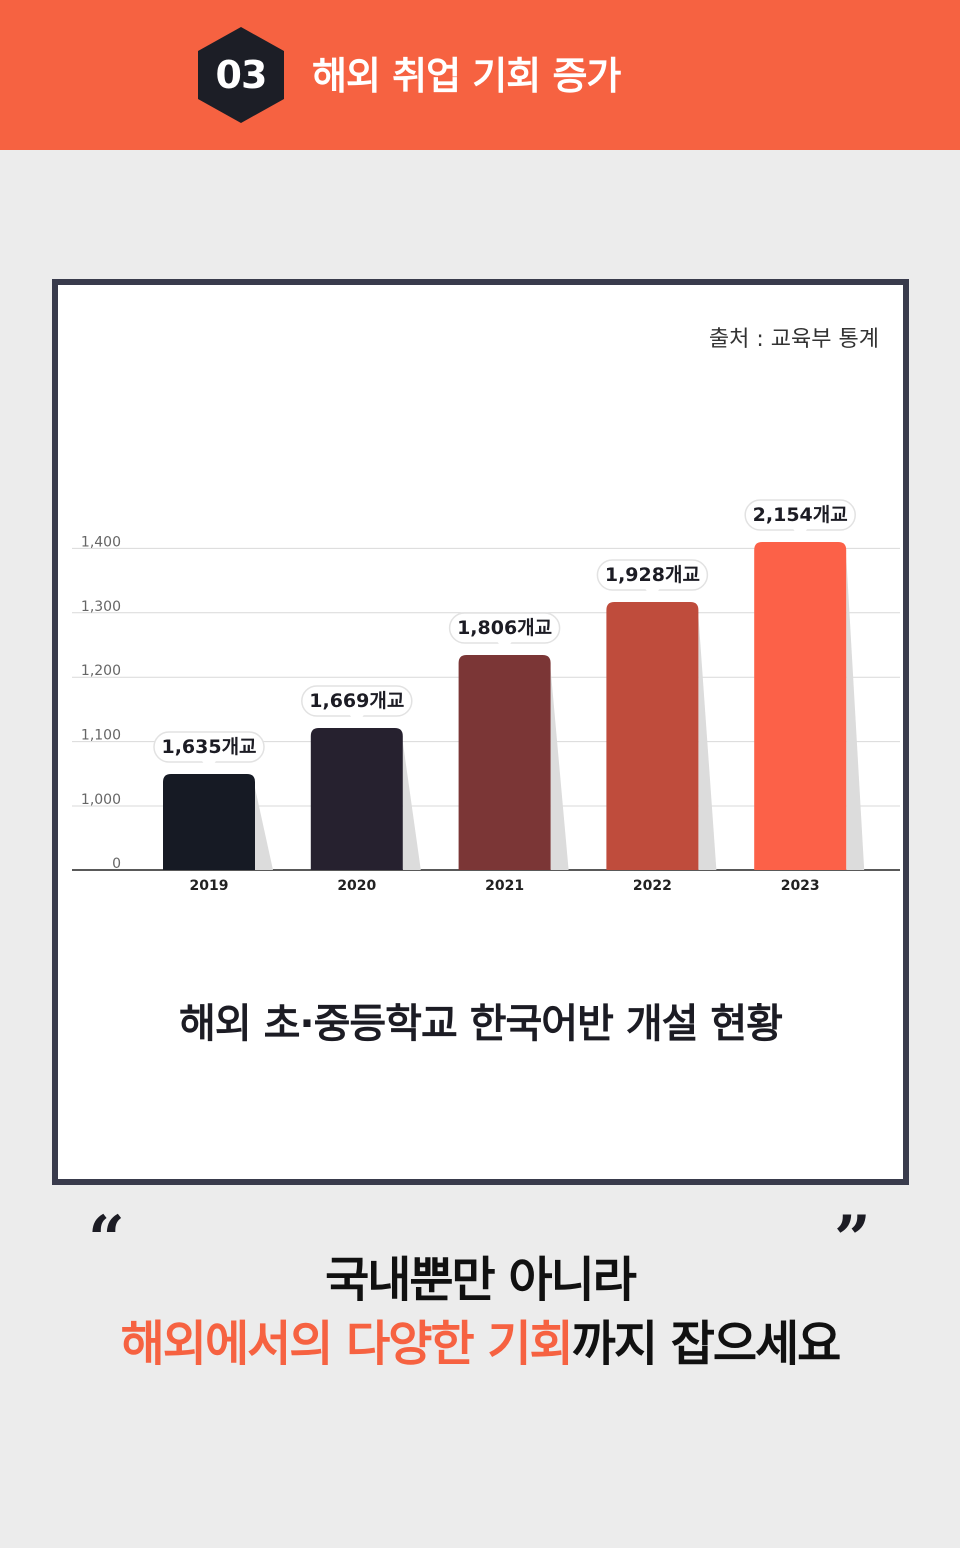 The width and height of the screenshot is (960, 1548). Describe the element at coordinates (116, 864) in the screenshot. I see `y-tick-label: 0` at that location.